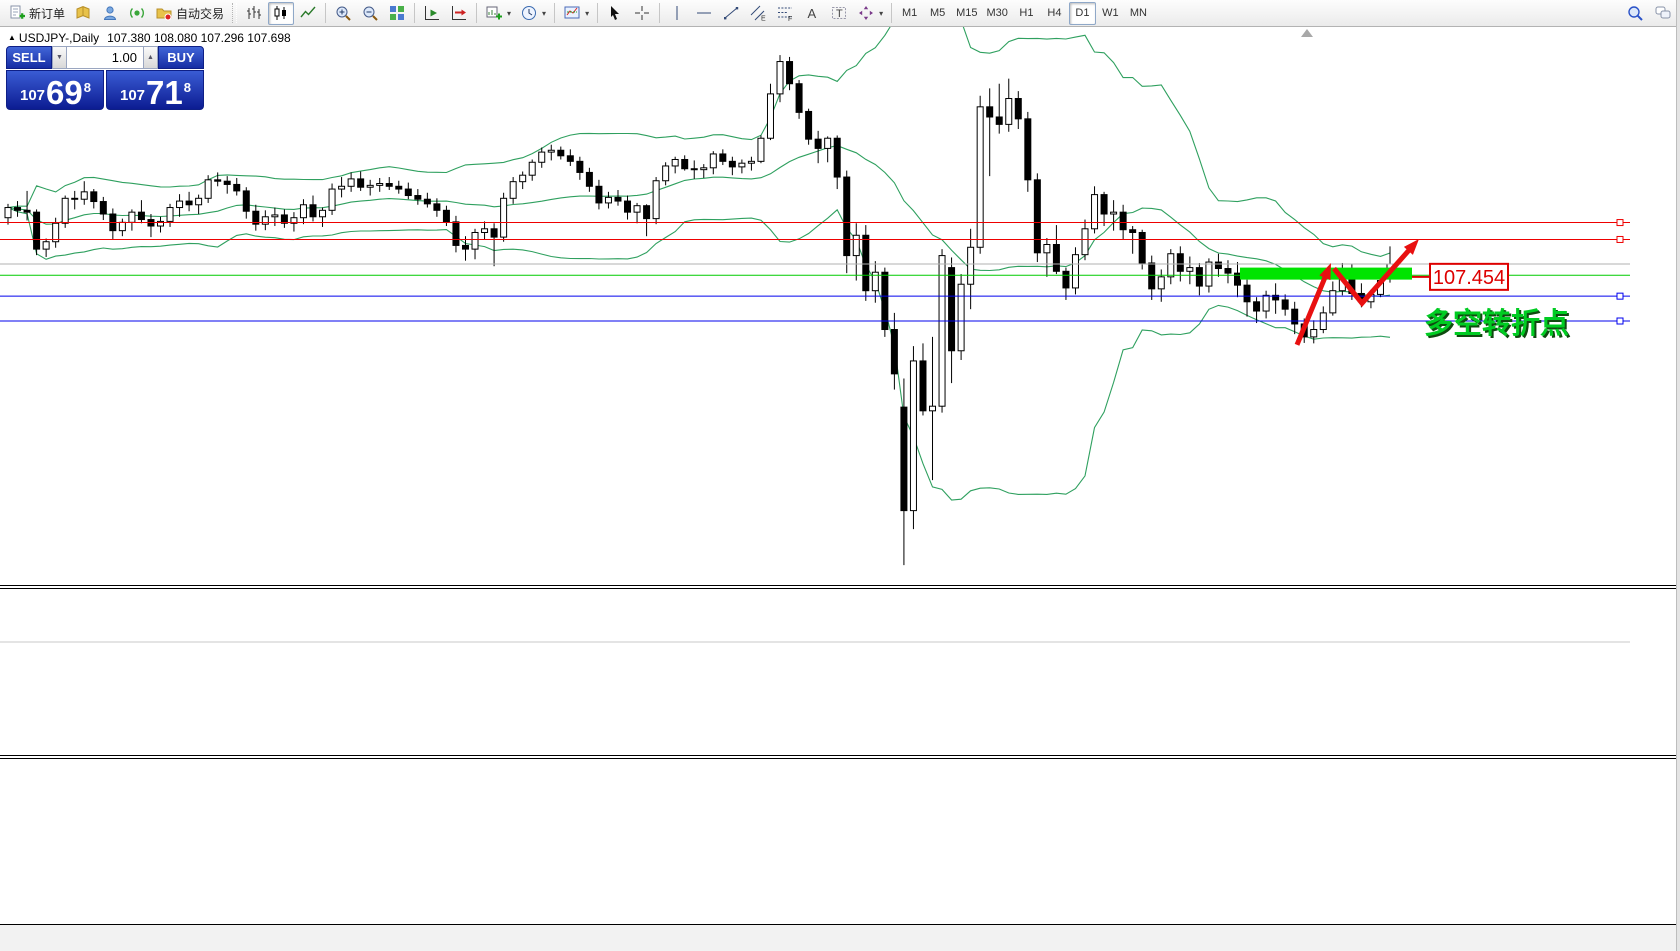  I want to click on vertical-line-button, so click(677, 13).